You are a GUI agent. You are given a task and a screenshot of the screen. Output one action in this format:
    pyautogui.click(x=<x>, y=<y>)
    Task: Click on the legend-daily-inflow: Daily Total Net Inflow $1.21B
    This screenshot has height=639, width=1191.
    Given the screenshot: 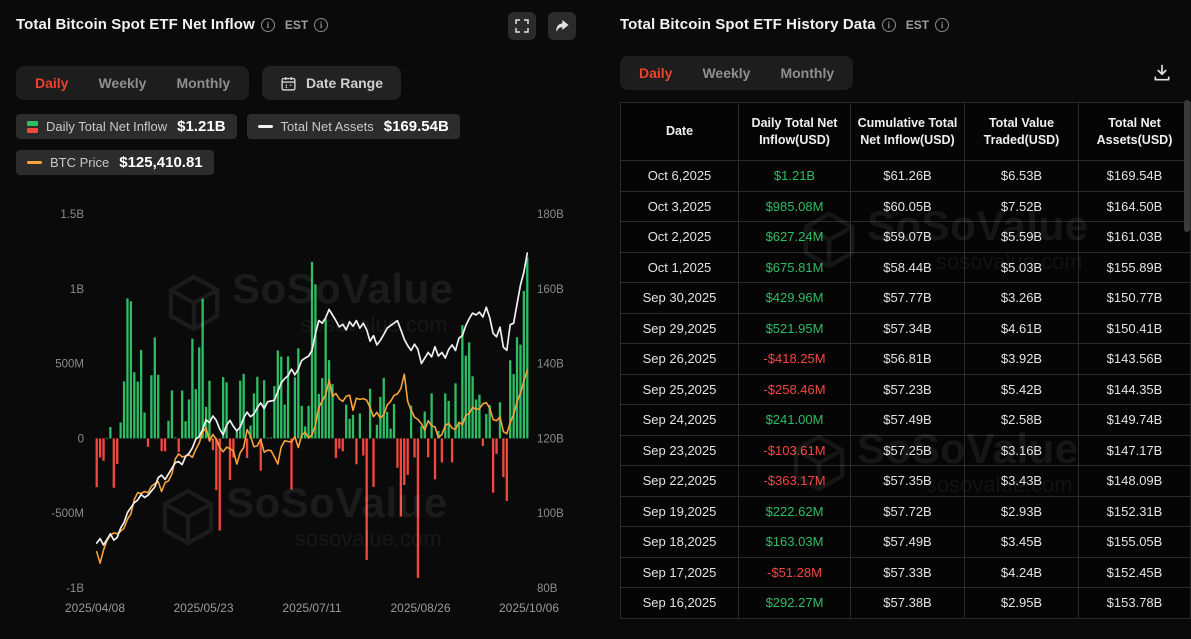 What is the action you would take?
    pyautogui.click(x=126, y=126)
    